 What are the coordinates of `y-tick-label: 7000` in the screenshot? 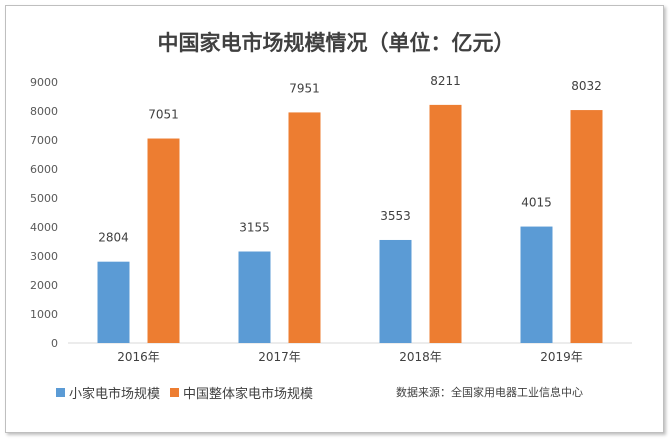 It's located at (44, 140).